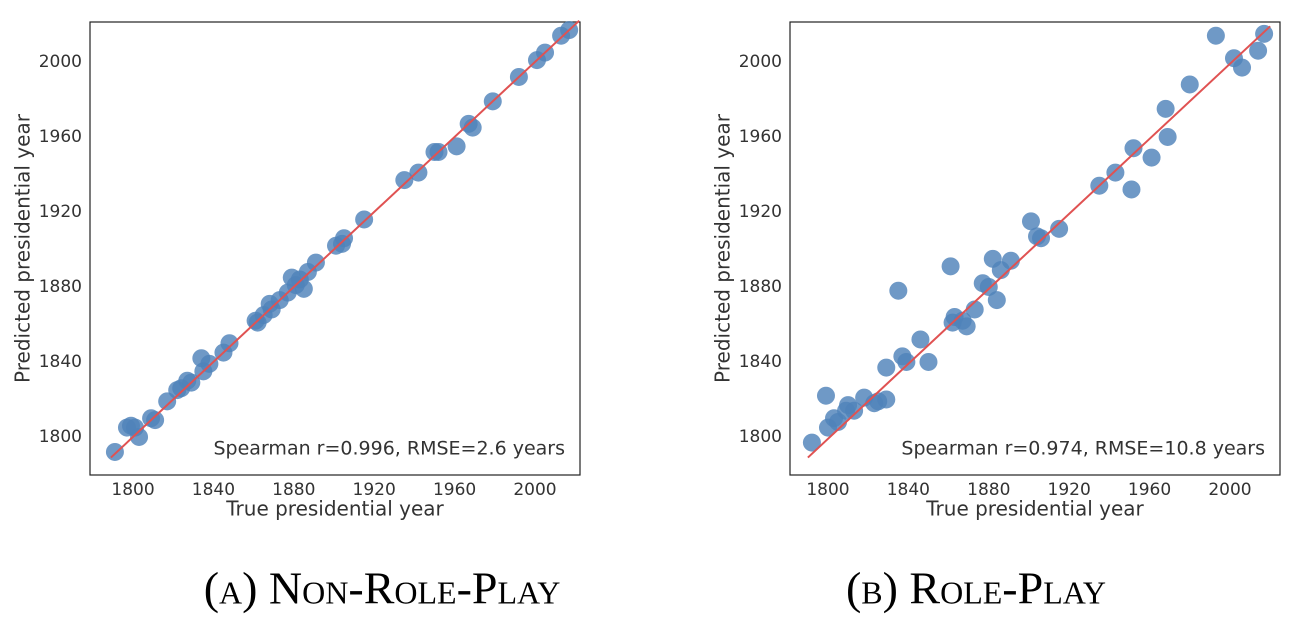 The width and height of the screenshot is (1302, 628). I want to click on caption: (a) Non-Role-Play, so click(382, 588).